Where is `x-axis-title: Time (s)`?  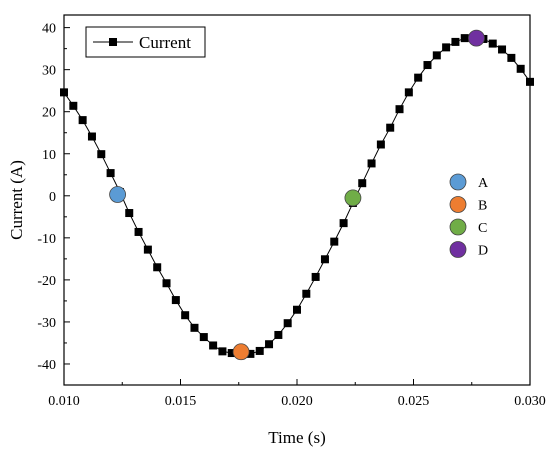
x-axis-title: Time (s) is located at coordinates (296, 437).